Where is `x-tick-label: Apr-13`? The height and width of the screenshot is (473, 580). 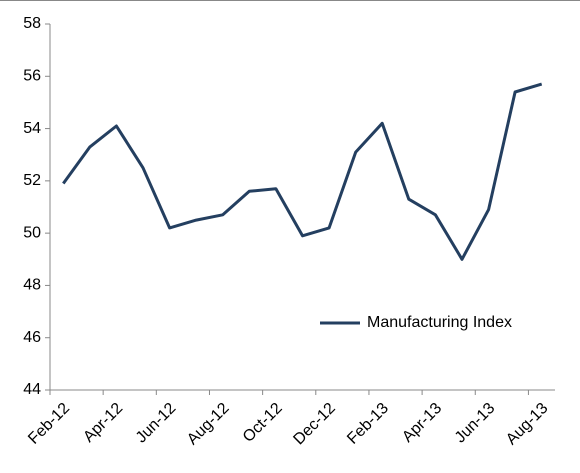
x-tick-label: Apr-13 is located at coordinates (422, 423).